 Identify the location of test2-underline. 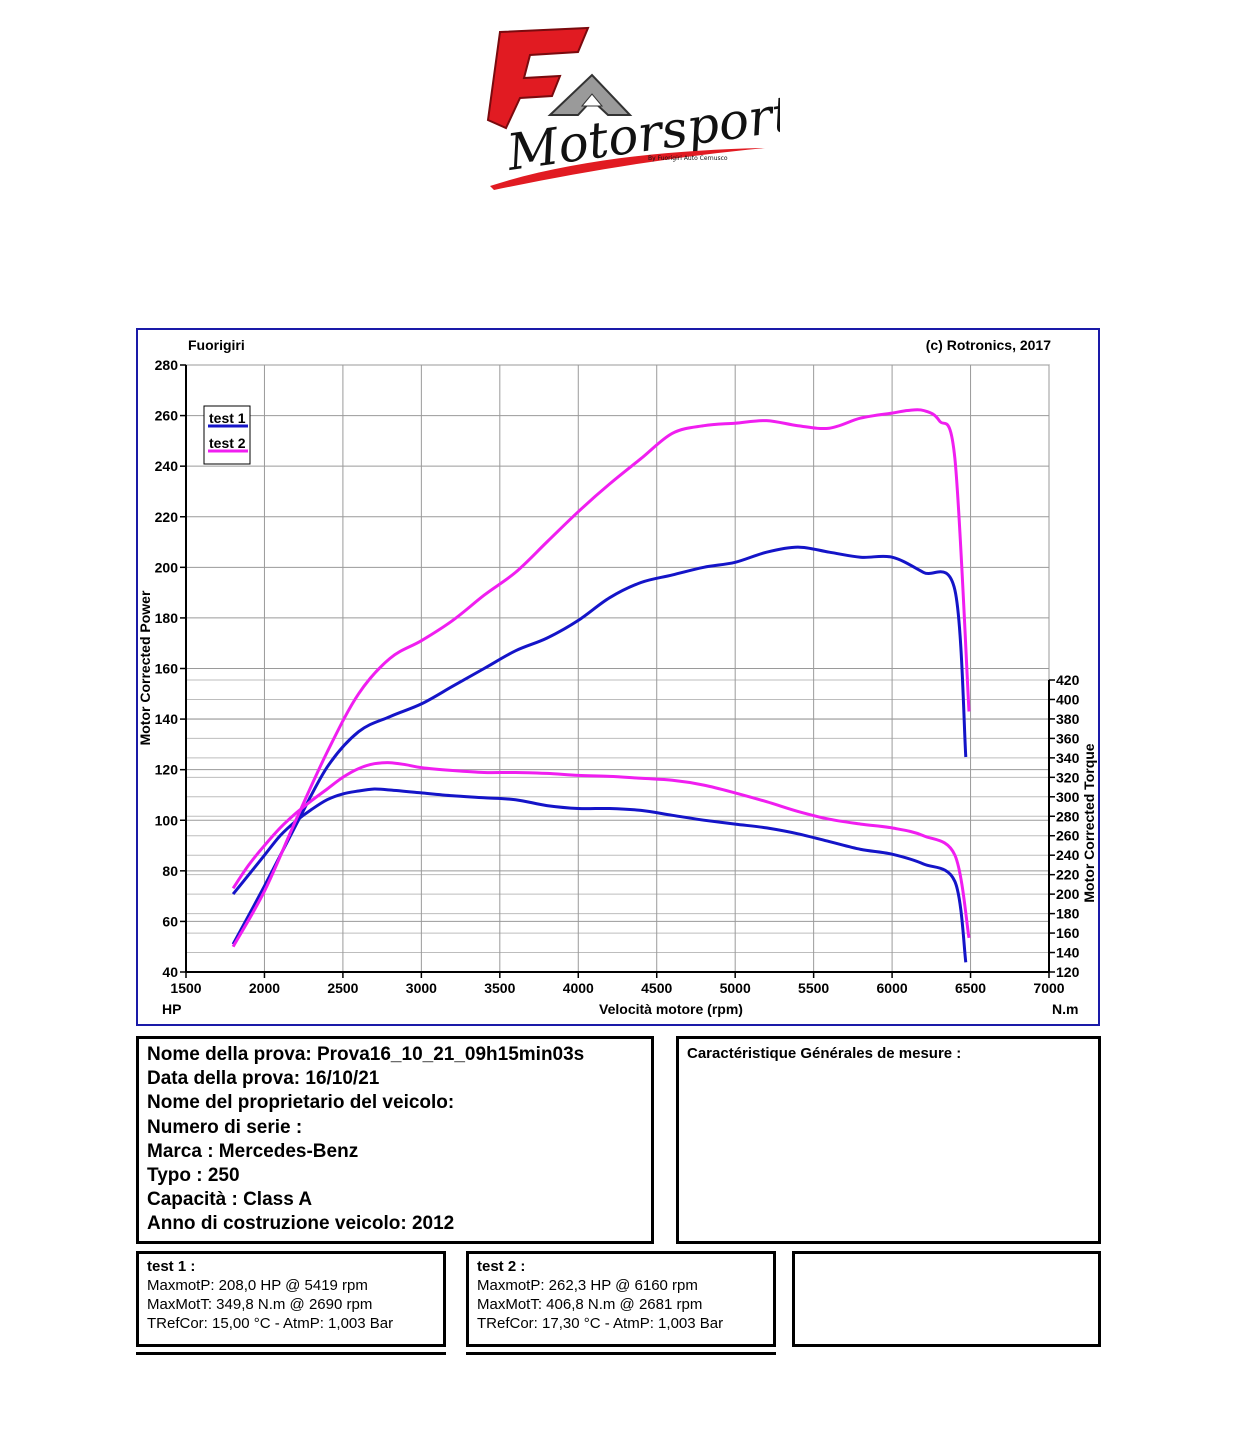
(621, 1353).